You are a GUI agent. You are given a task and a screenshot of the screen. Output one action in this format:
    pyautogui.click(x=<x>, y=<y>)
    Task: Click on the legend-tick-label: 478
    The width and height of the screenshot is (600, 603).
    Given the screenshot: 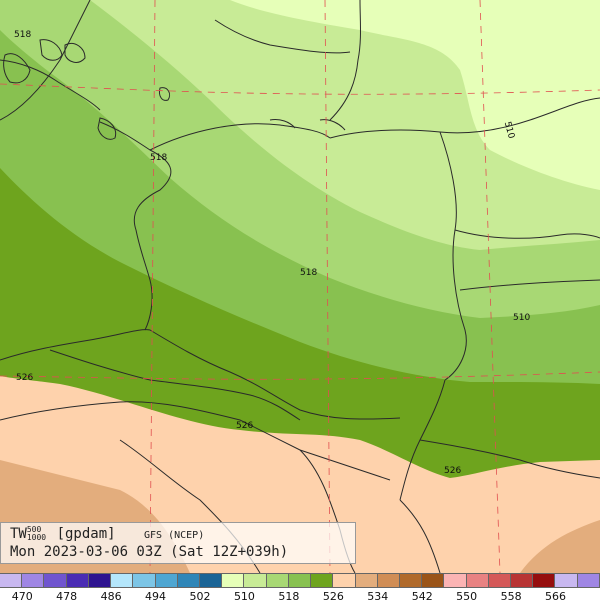 What is the action you would take?
    pyautogui.click(x=67, y=596)
    